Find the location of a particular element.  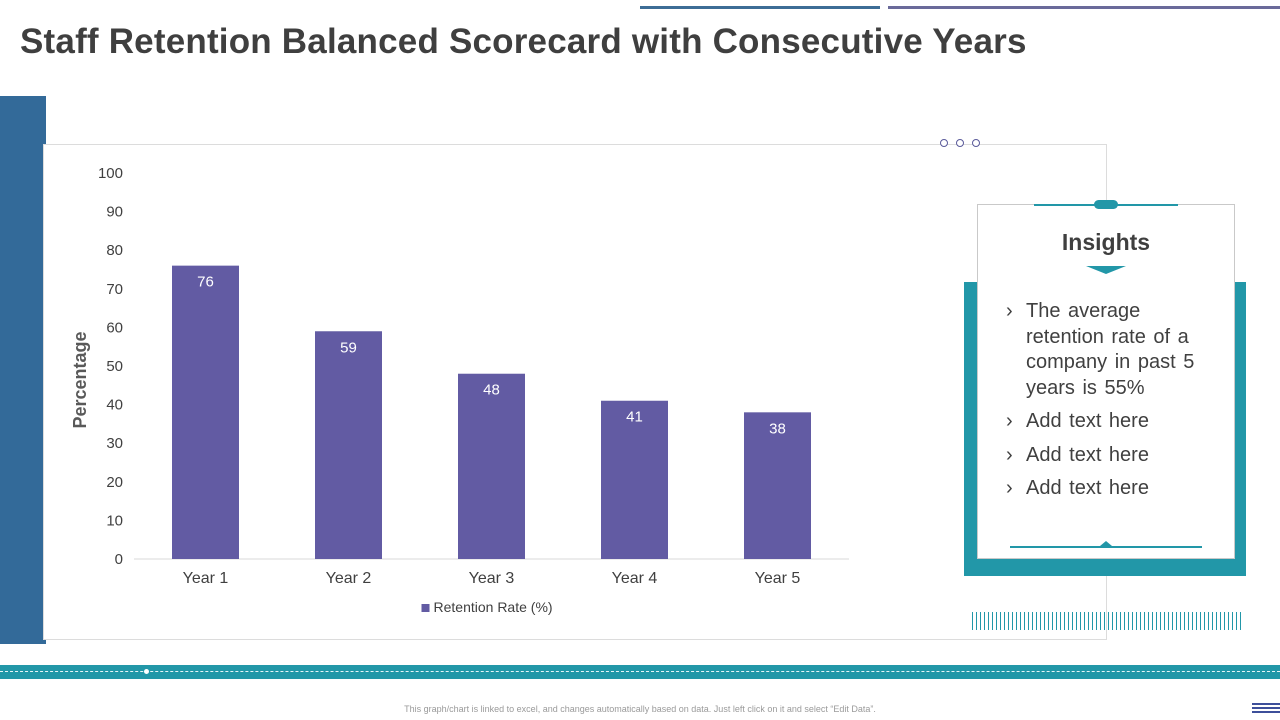

heading-triangle-icon is located at coordinates (1106, 270).